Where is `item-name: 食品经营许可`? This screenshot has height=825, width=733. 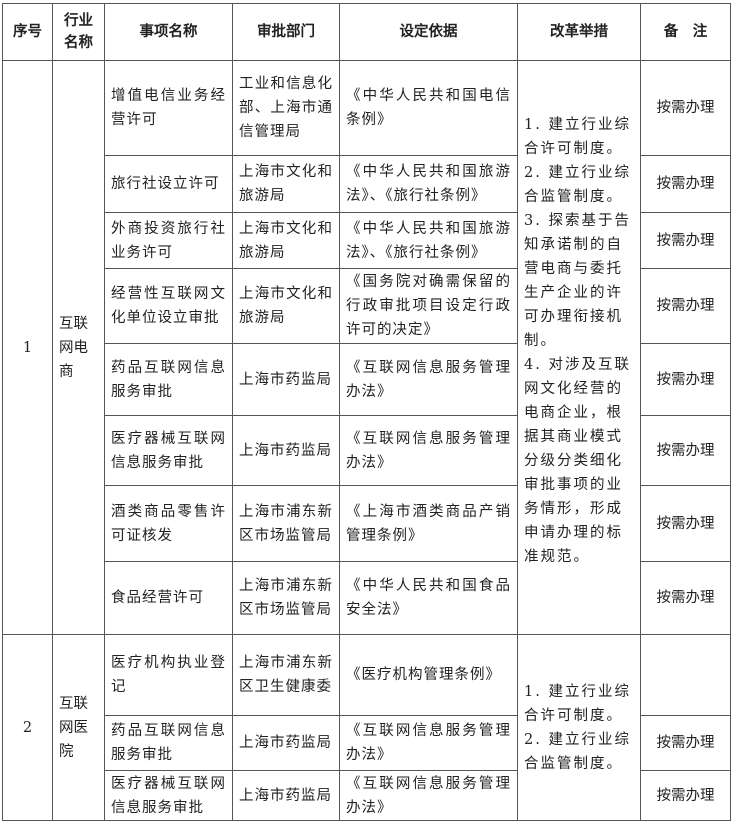
item-name: 食品经营许可 is located at coordinates (168, 598).